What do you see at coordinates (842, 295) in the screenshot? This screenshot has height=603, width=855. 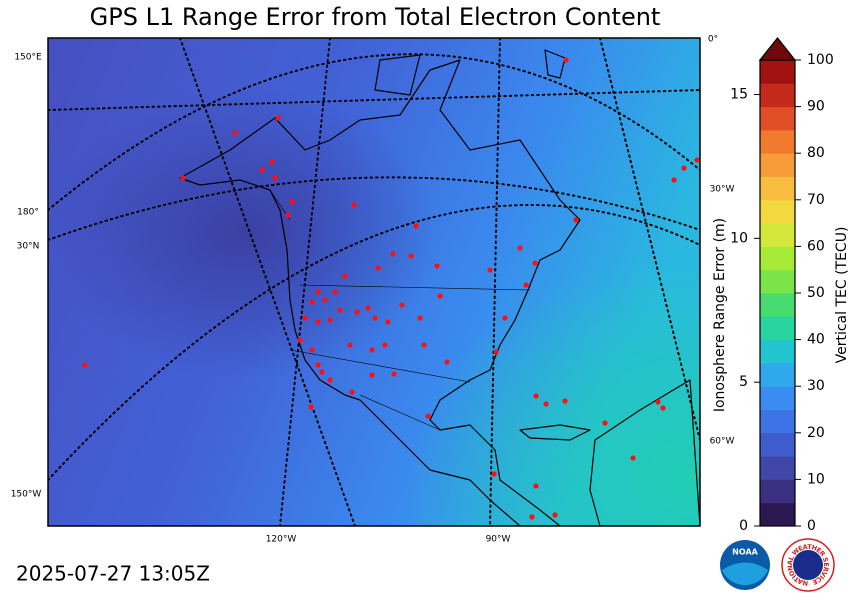 I see `tec-axis-label: Vertical TEC (TECU)` at bounding box center [842, 295].